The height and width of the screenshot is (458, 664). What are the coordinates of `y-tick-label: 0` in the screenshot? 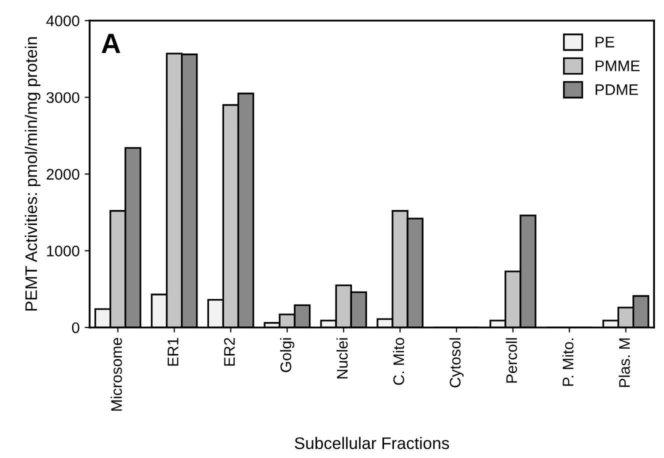 It's located at (76, 328).